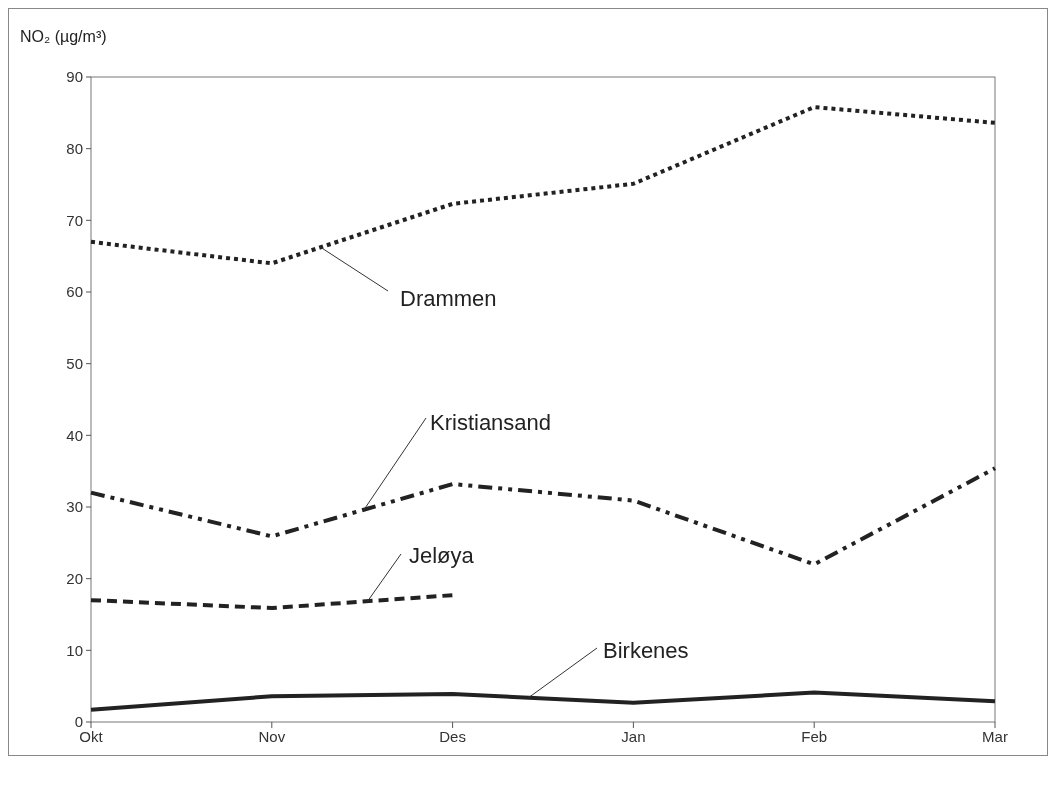  What do you see at coordinates (74, 578) in the screenshot?
I see `y-tick-label: 20` at bounding box center [74, 578].